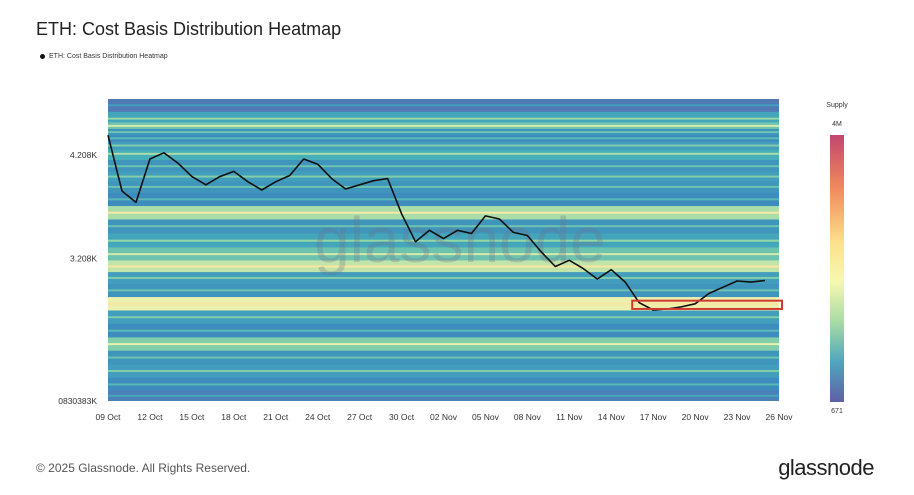 The height and width of the screenshot is (495, 914). I want to click on colorbar-label: Supply, so click(837, 105).